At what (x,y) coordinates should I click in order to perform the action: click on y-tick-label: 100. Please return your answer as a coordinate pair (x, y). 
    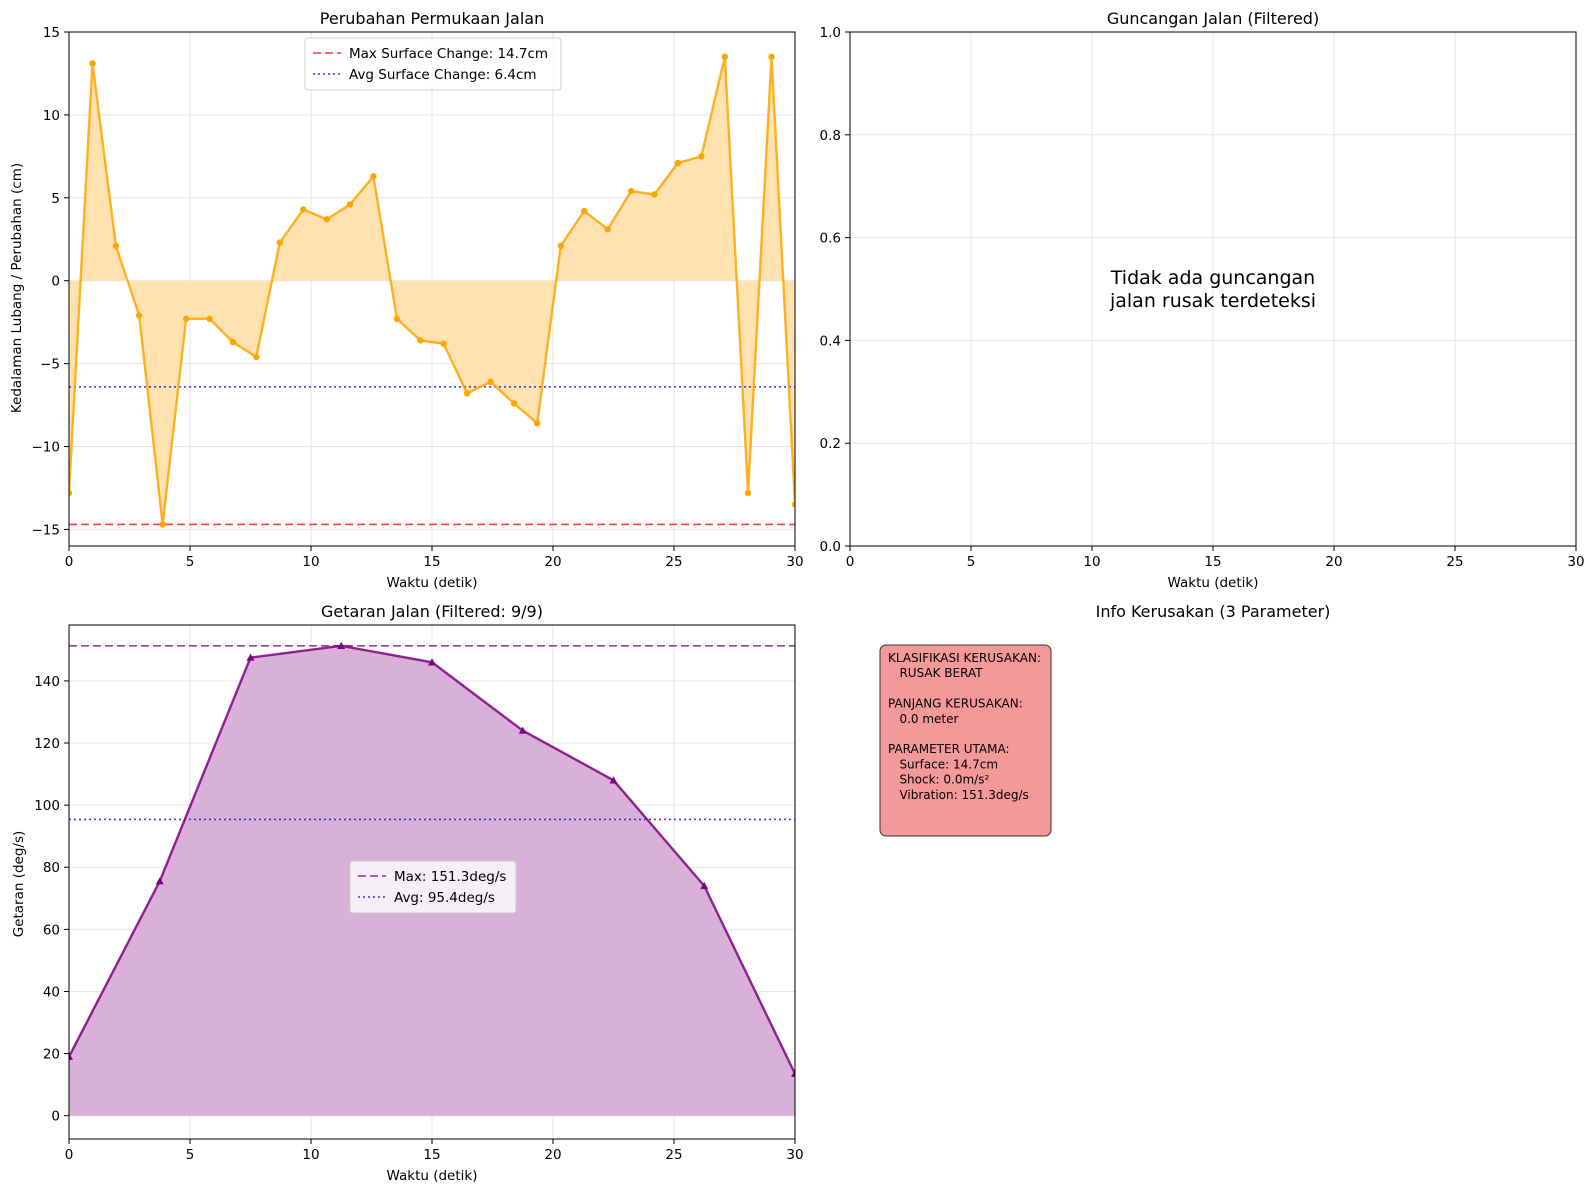
    Looking at the image, I should click on (47, 806).